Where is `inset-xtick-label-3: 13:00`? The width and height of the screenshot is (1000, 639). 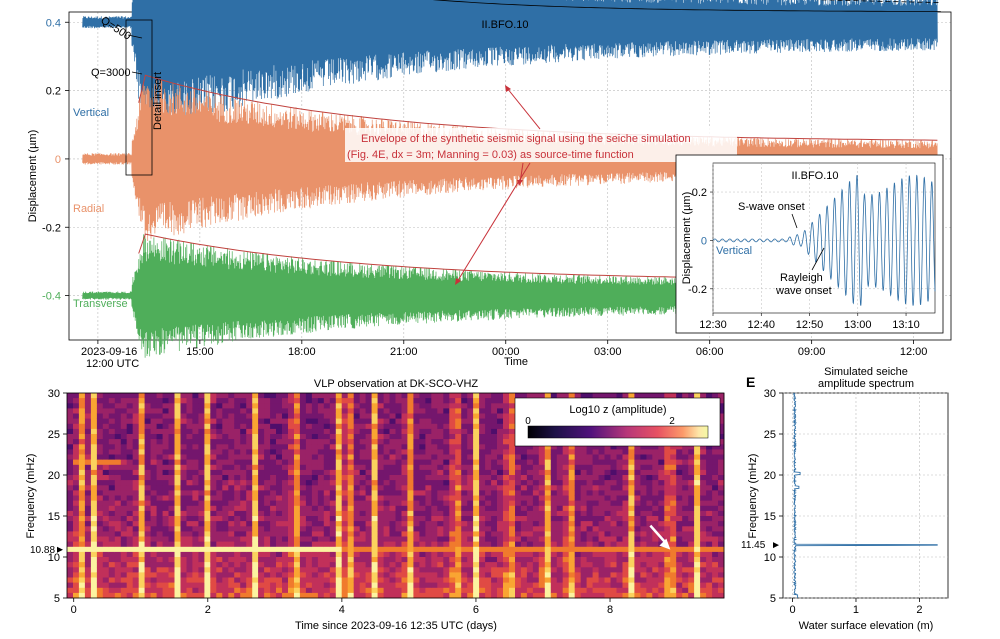
inset-xtick-label-3: 13:00 is located at coordinates (858, 325).